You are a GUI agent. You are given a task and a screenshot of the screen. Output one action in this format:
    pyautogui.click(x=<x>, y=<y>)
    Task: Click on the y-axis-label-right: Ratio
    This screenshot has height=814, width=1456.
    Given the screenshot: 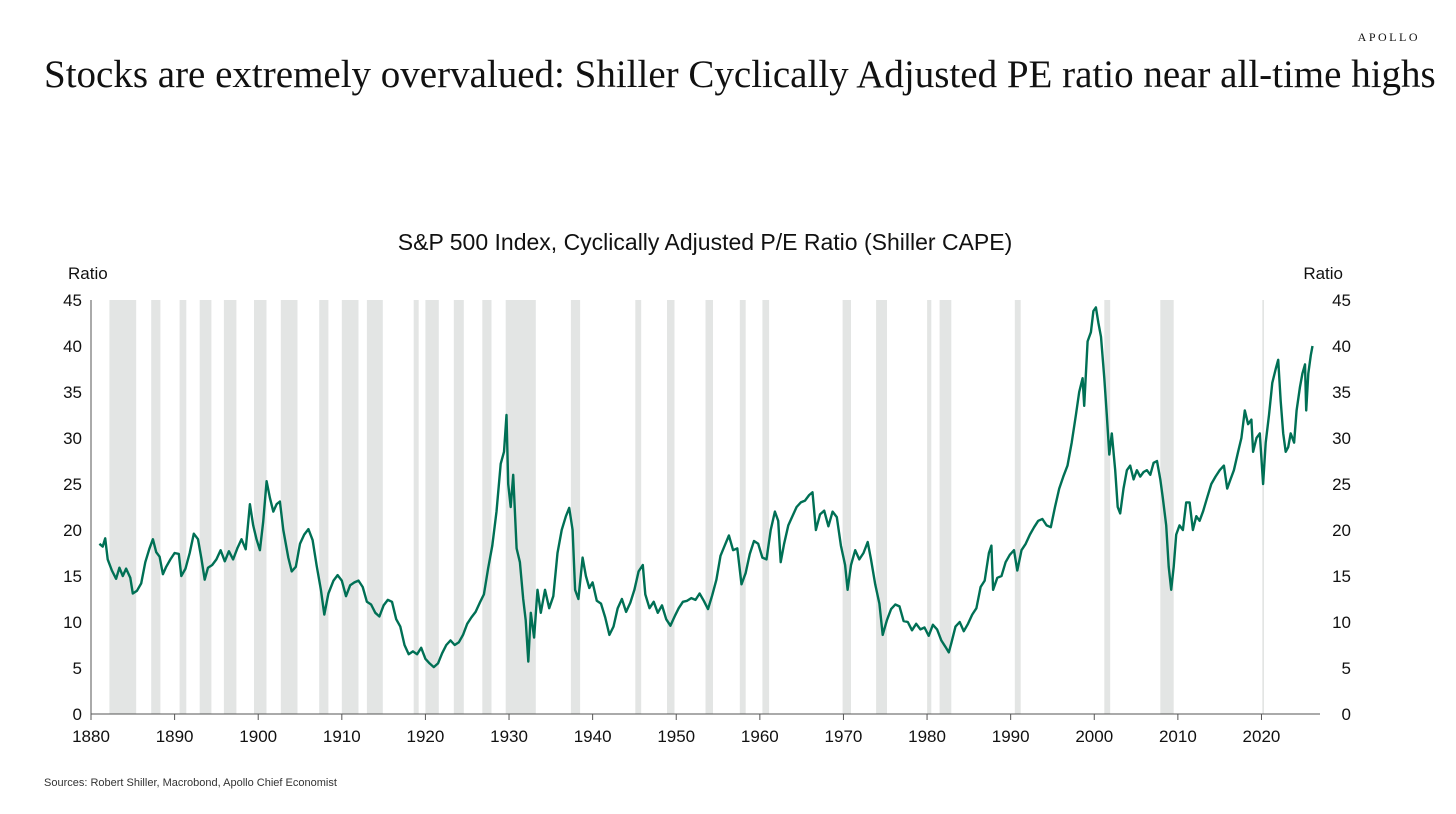 What is the action you would take?
    pyautogui.click(x=1323, y=273)
    